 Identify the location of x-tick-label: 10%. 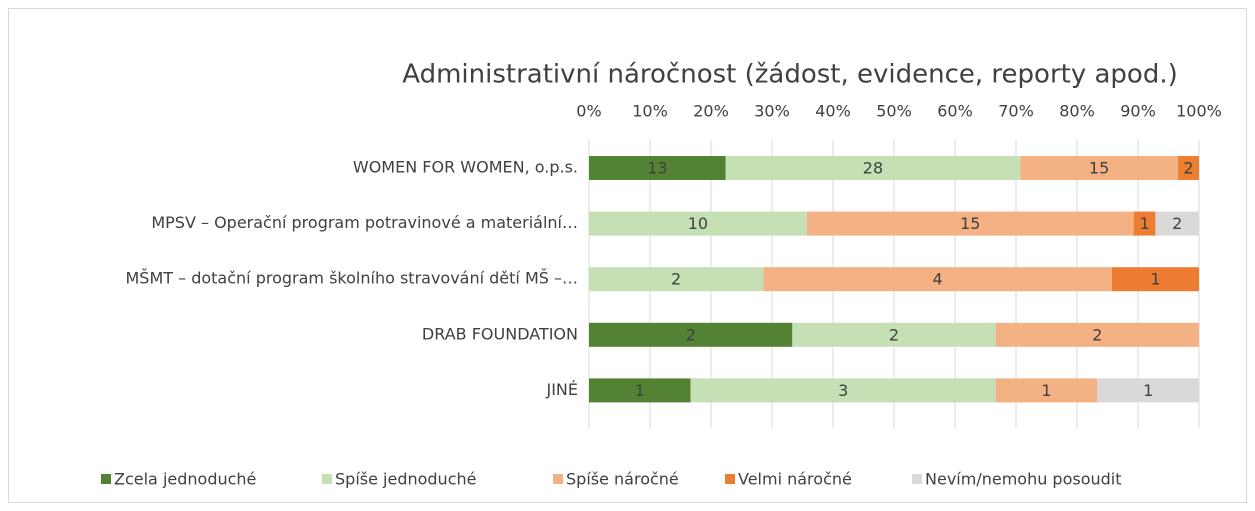
(650, 111).